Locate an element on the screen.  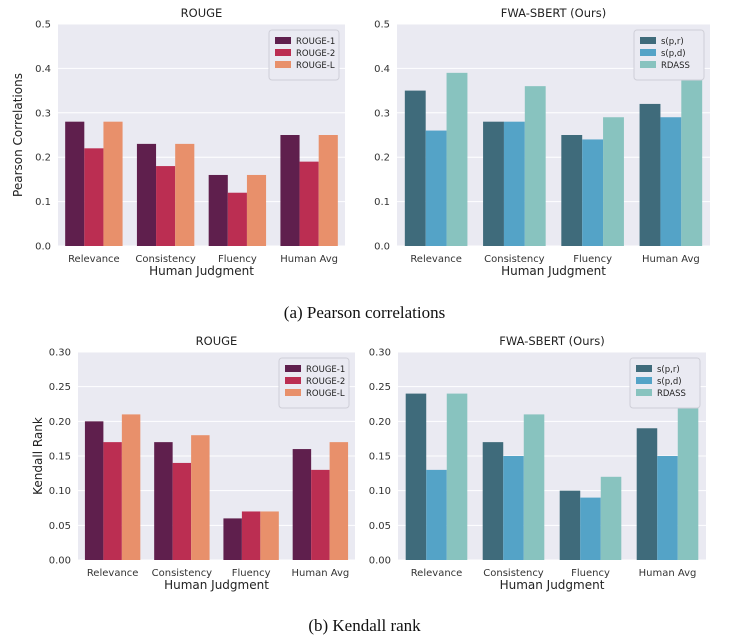
y-tick-label: 0.1 is located at coordinates (382, 202).